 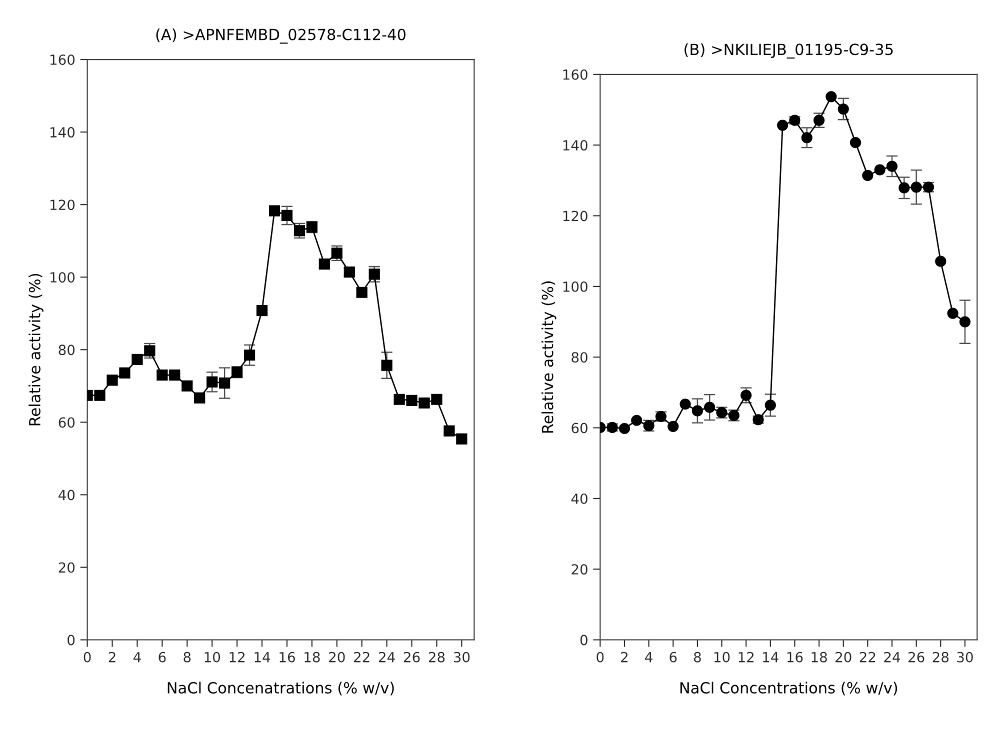 What do you see at coordinates (584, 640) in the screenshot?
I see `y-tick-label: 0` at bounding box center [584, 640].